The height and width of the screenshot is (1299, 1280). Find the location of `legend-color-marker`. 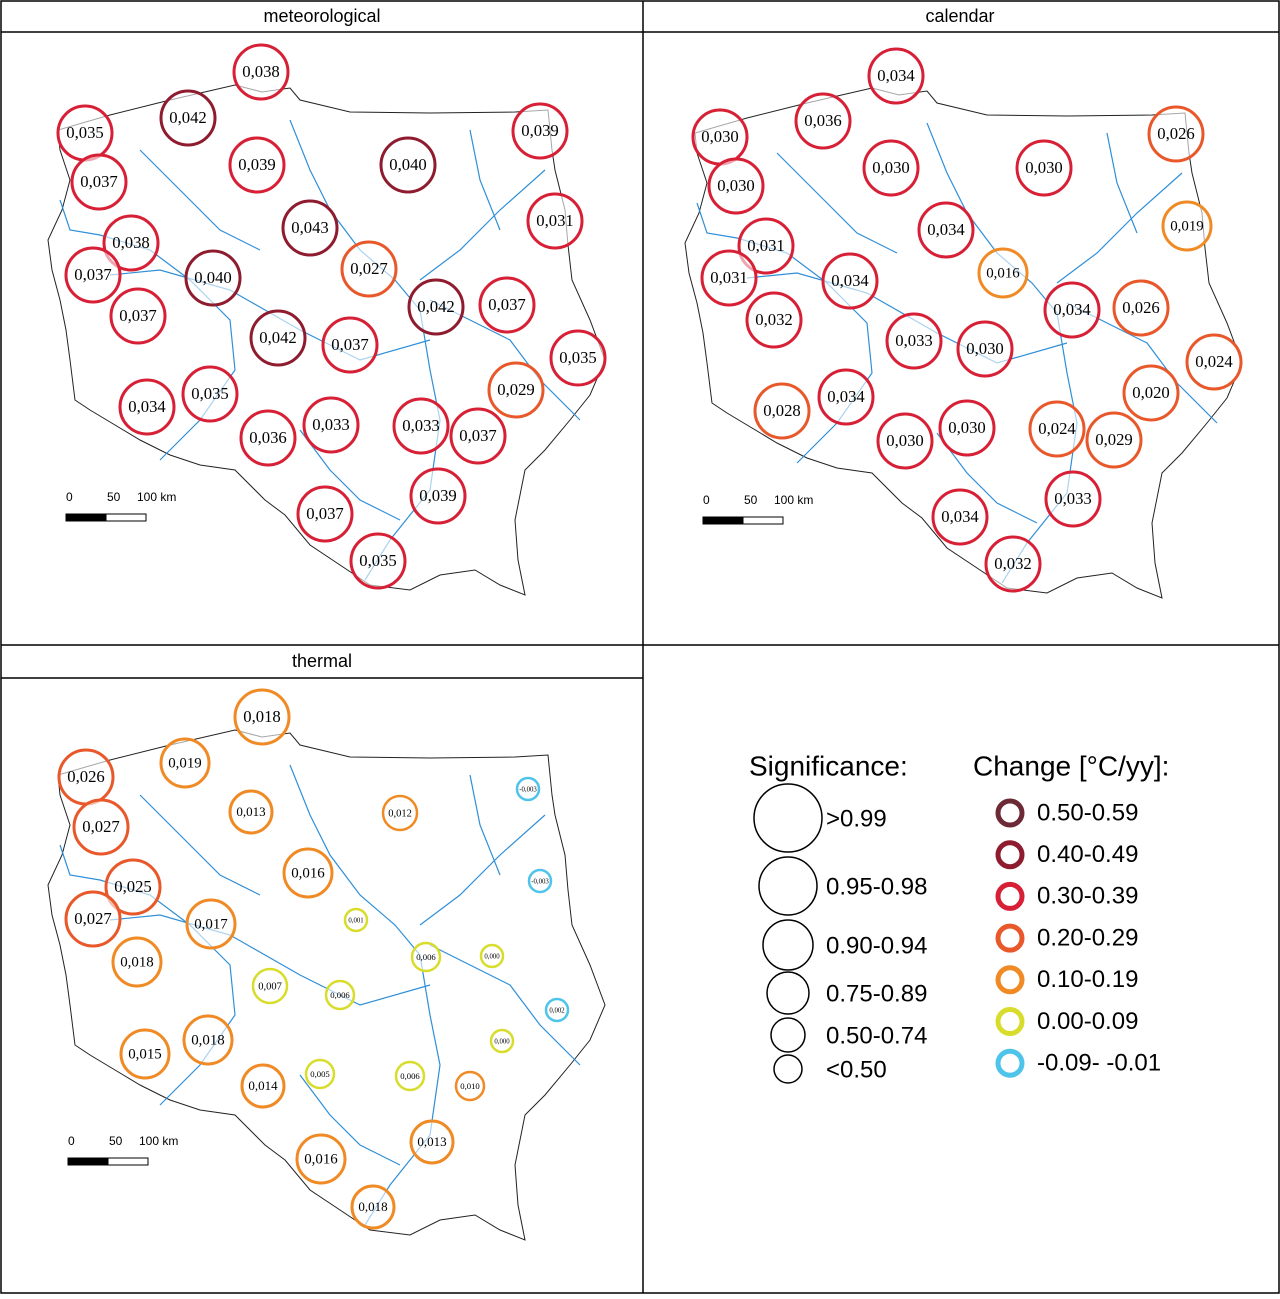

legend-color-marker is located at coordinates (1010, 813).